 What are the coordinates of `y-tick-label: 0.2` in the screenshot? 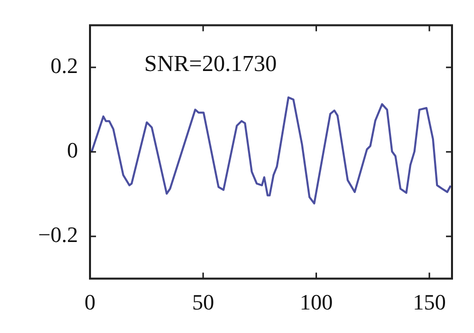 It's located at (64, 65).